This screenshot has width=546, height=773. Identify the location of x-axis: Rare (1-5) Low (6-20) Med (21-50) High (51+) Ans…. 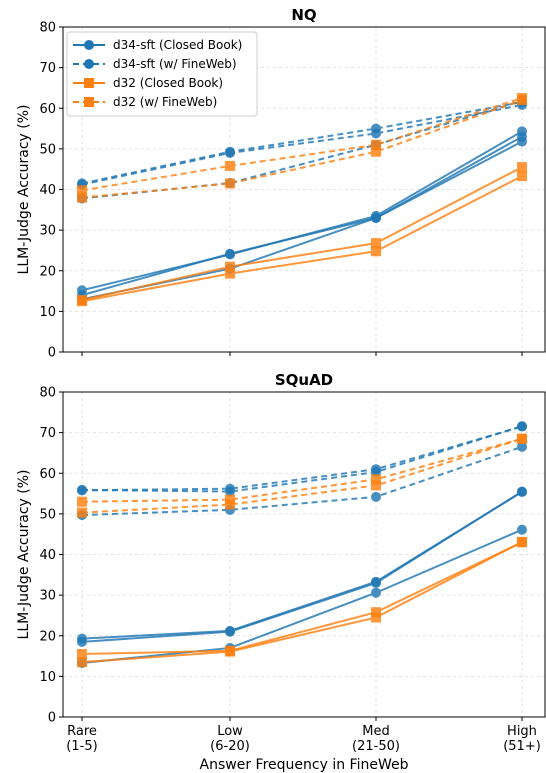
(303, 748).